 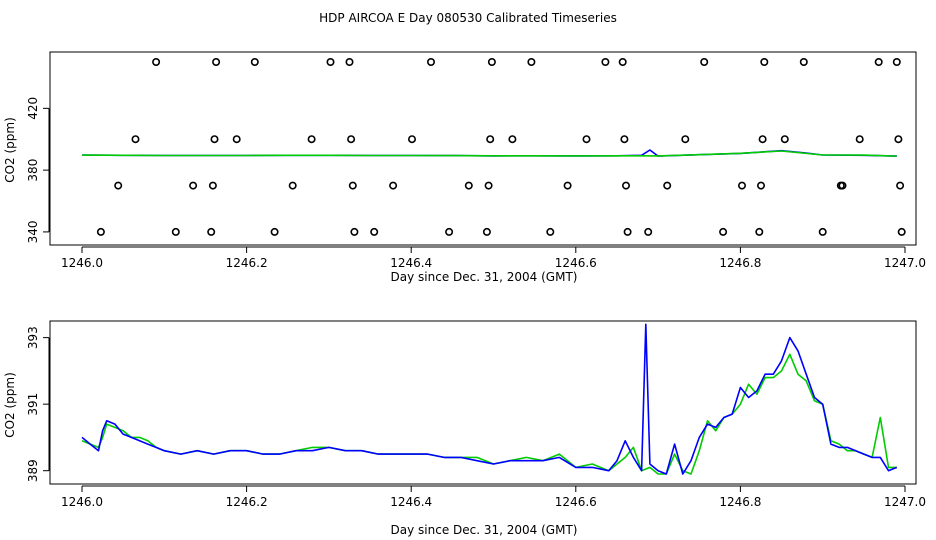 I want to click on top-x-tick-label: 1247.0, so click(x=905, y=263).